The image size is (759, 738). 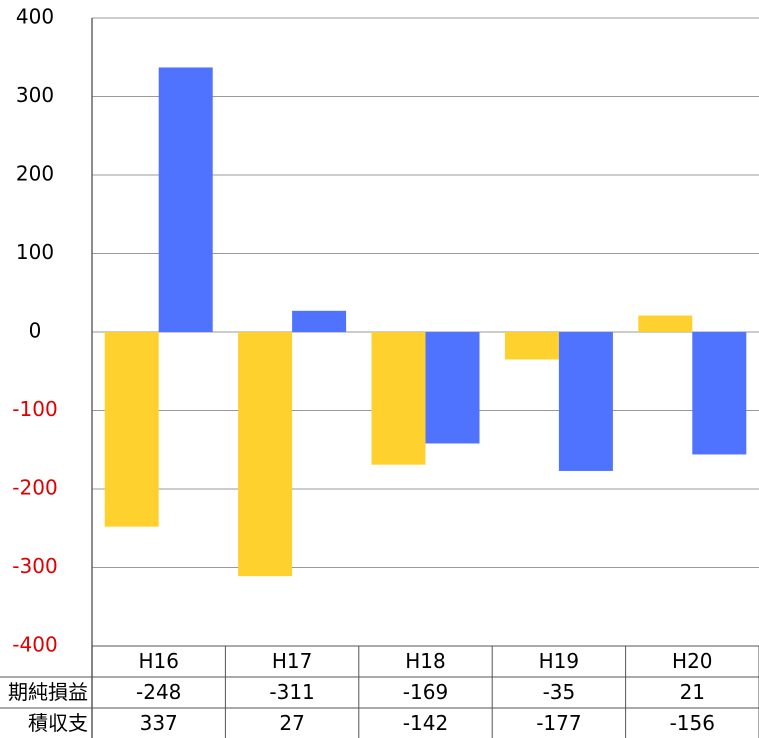 What do you see at coordinates (559, 692) in the screenshot?
I see `table-value: -35` at bounding box center [559, 692].